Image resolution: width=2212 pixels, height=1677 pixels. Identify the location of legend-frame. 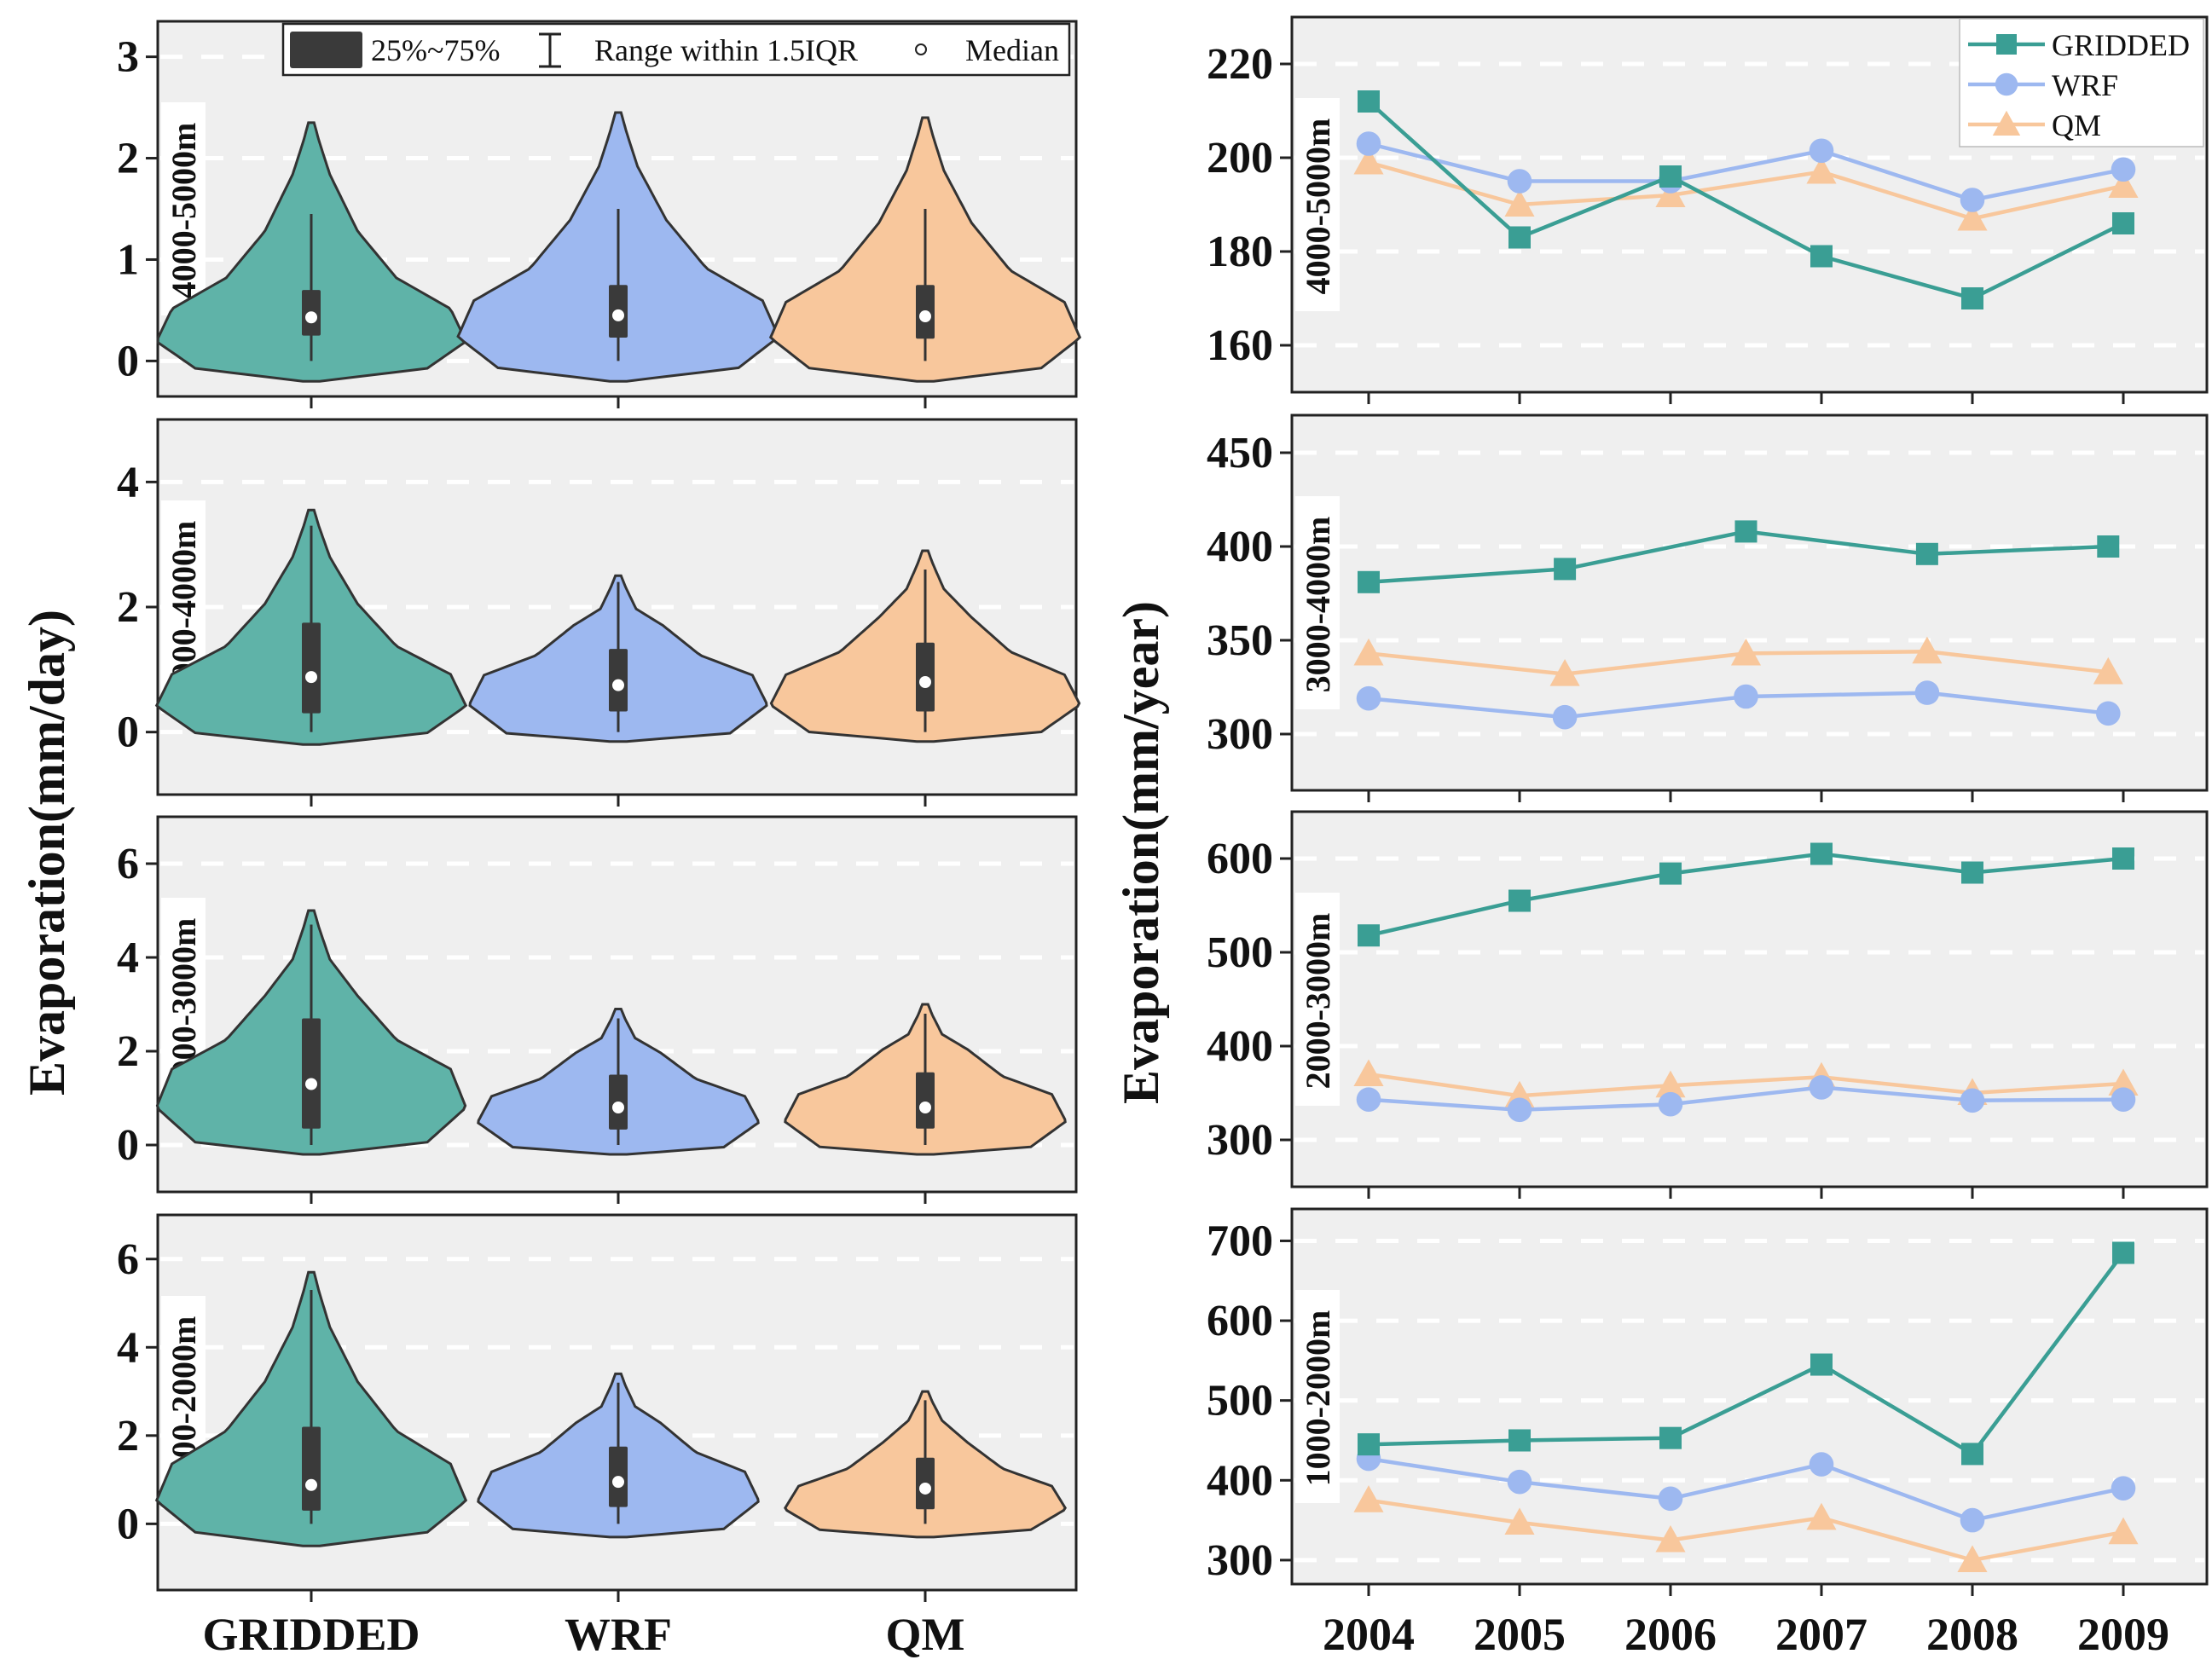
(676, 49).